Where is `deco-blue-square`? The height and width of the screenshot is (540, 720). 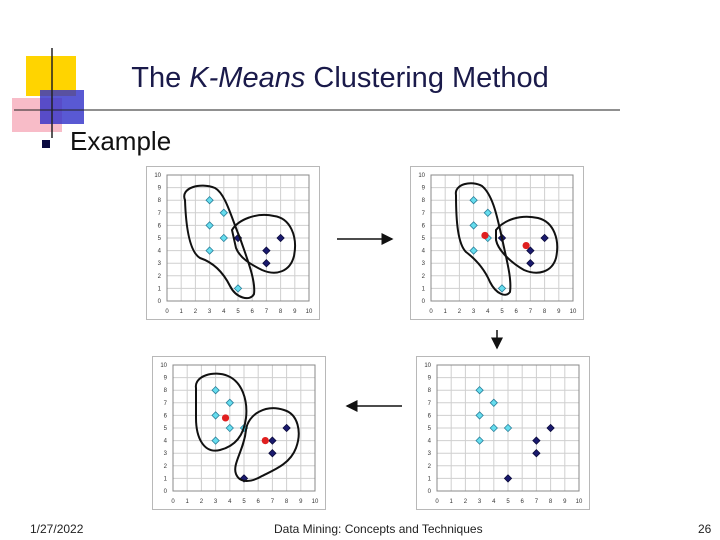 deco-blue-square is located at coordinates (62, 107).